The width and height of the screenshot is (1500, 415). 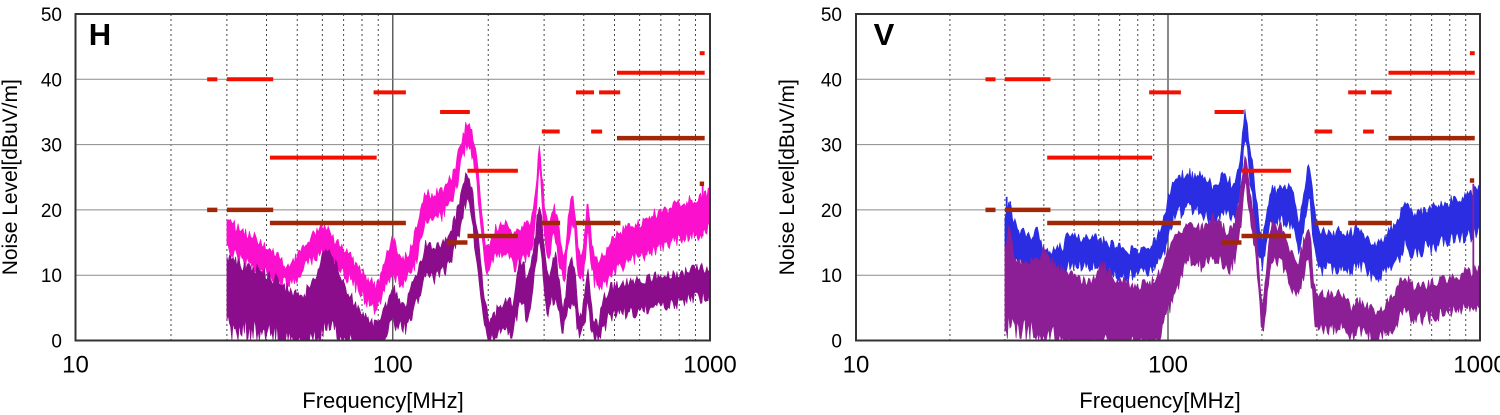 What do you see at coordinates (100, 34) in the screenshot?
I see `chart-corner-label: H` at bounding box center [100, 34].